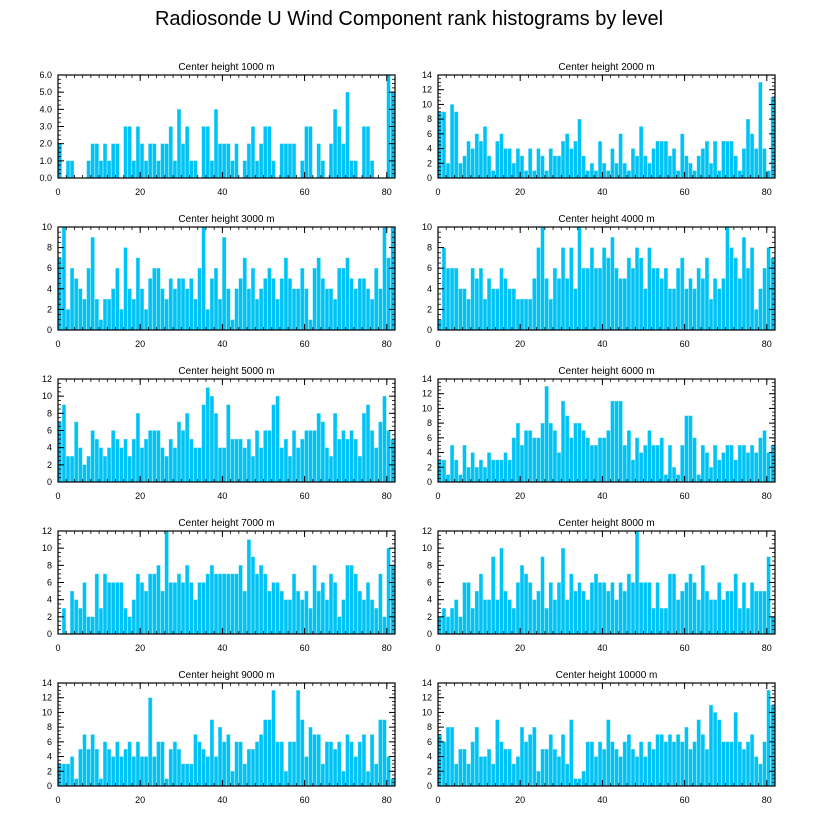  Describe the element at coordinates (45, 161) in the screenshot. I see `y-tick-label: 1.0` at that location.